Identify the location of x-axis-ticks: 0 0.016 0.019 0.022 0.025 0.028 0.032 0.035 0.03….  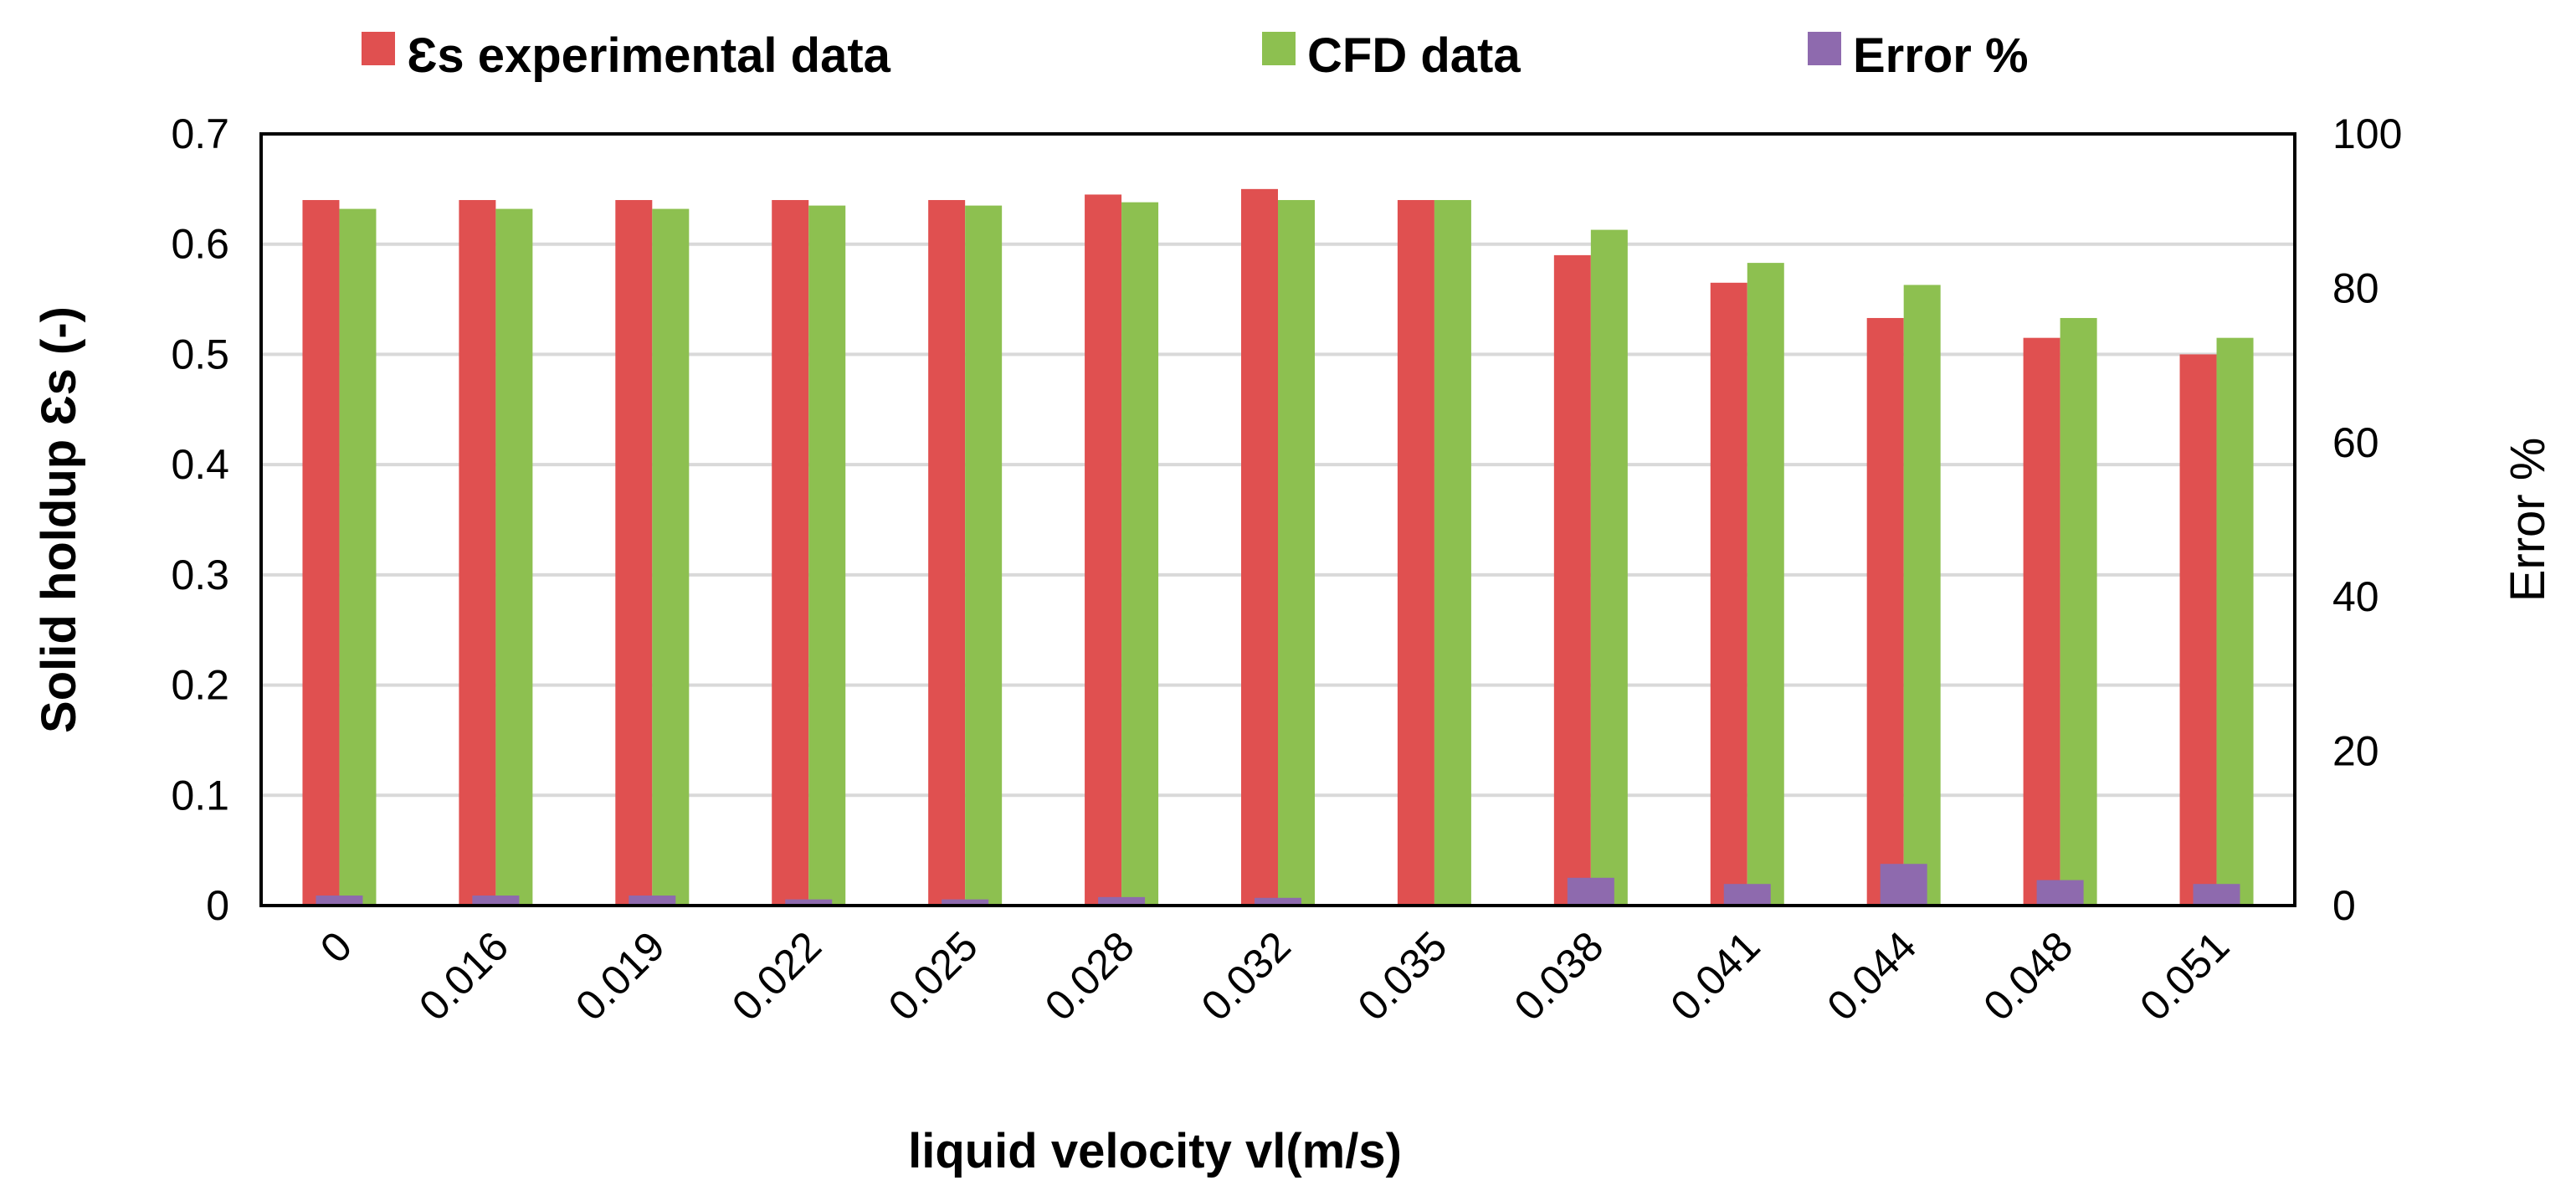
(1274, 976).